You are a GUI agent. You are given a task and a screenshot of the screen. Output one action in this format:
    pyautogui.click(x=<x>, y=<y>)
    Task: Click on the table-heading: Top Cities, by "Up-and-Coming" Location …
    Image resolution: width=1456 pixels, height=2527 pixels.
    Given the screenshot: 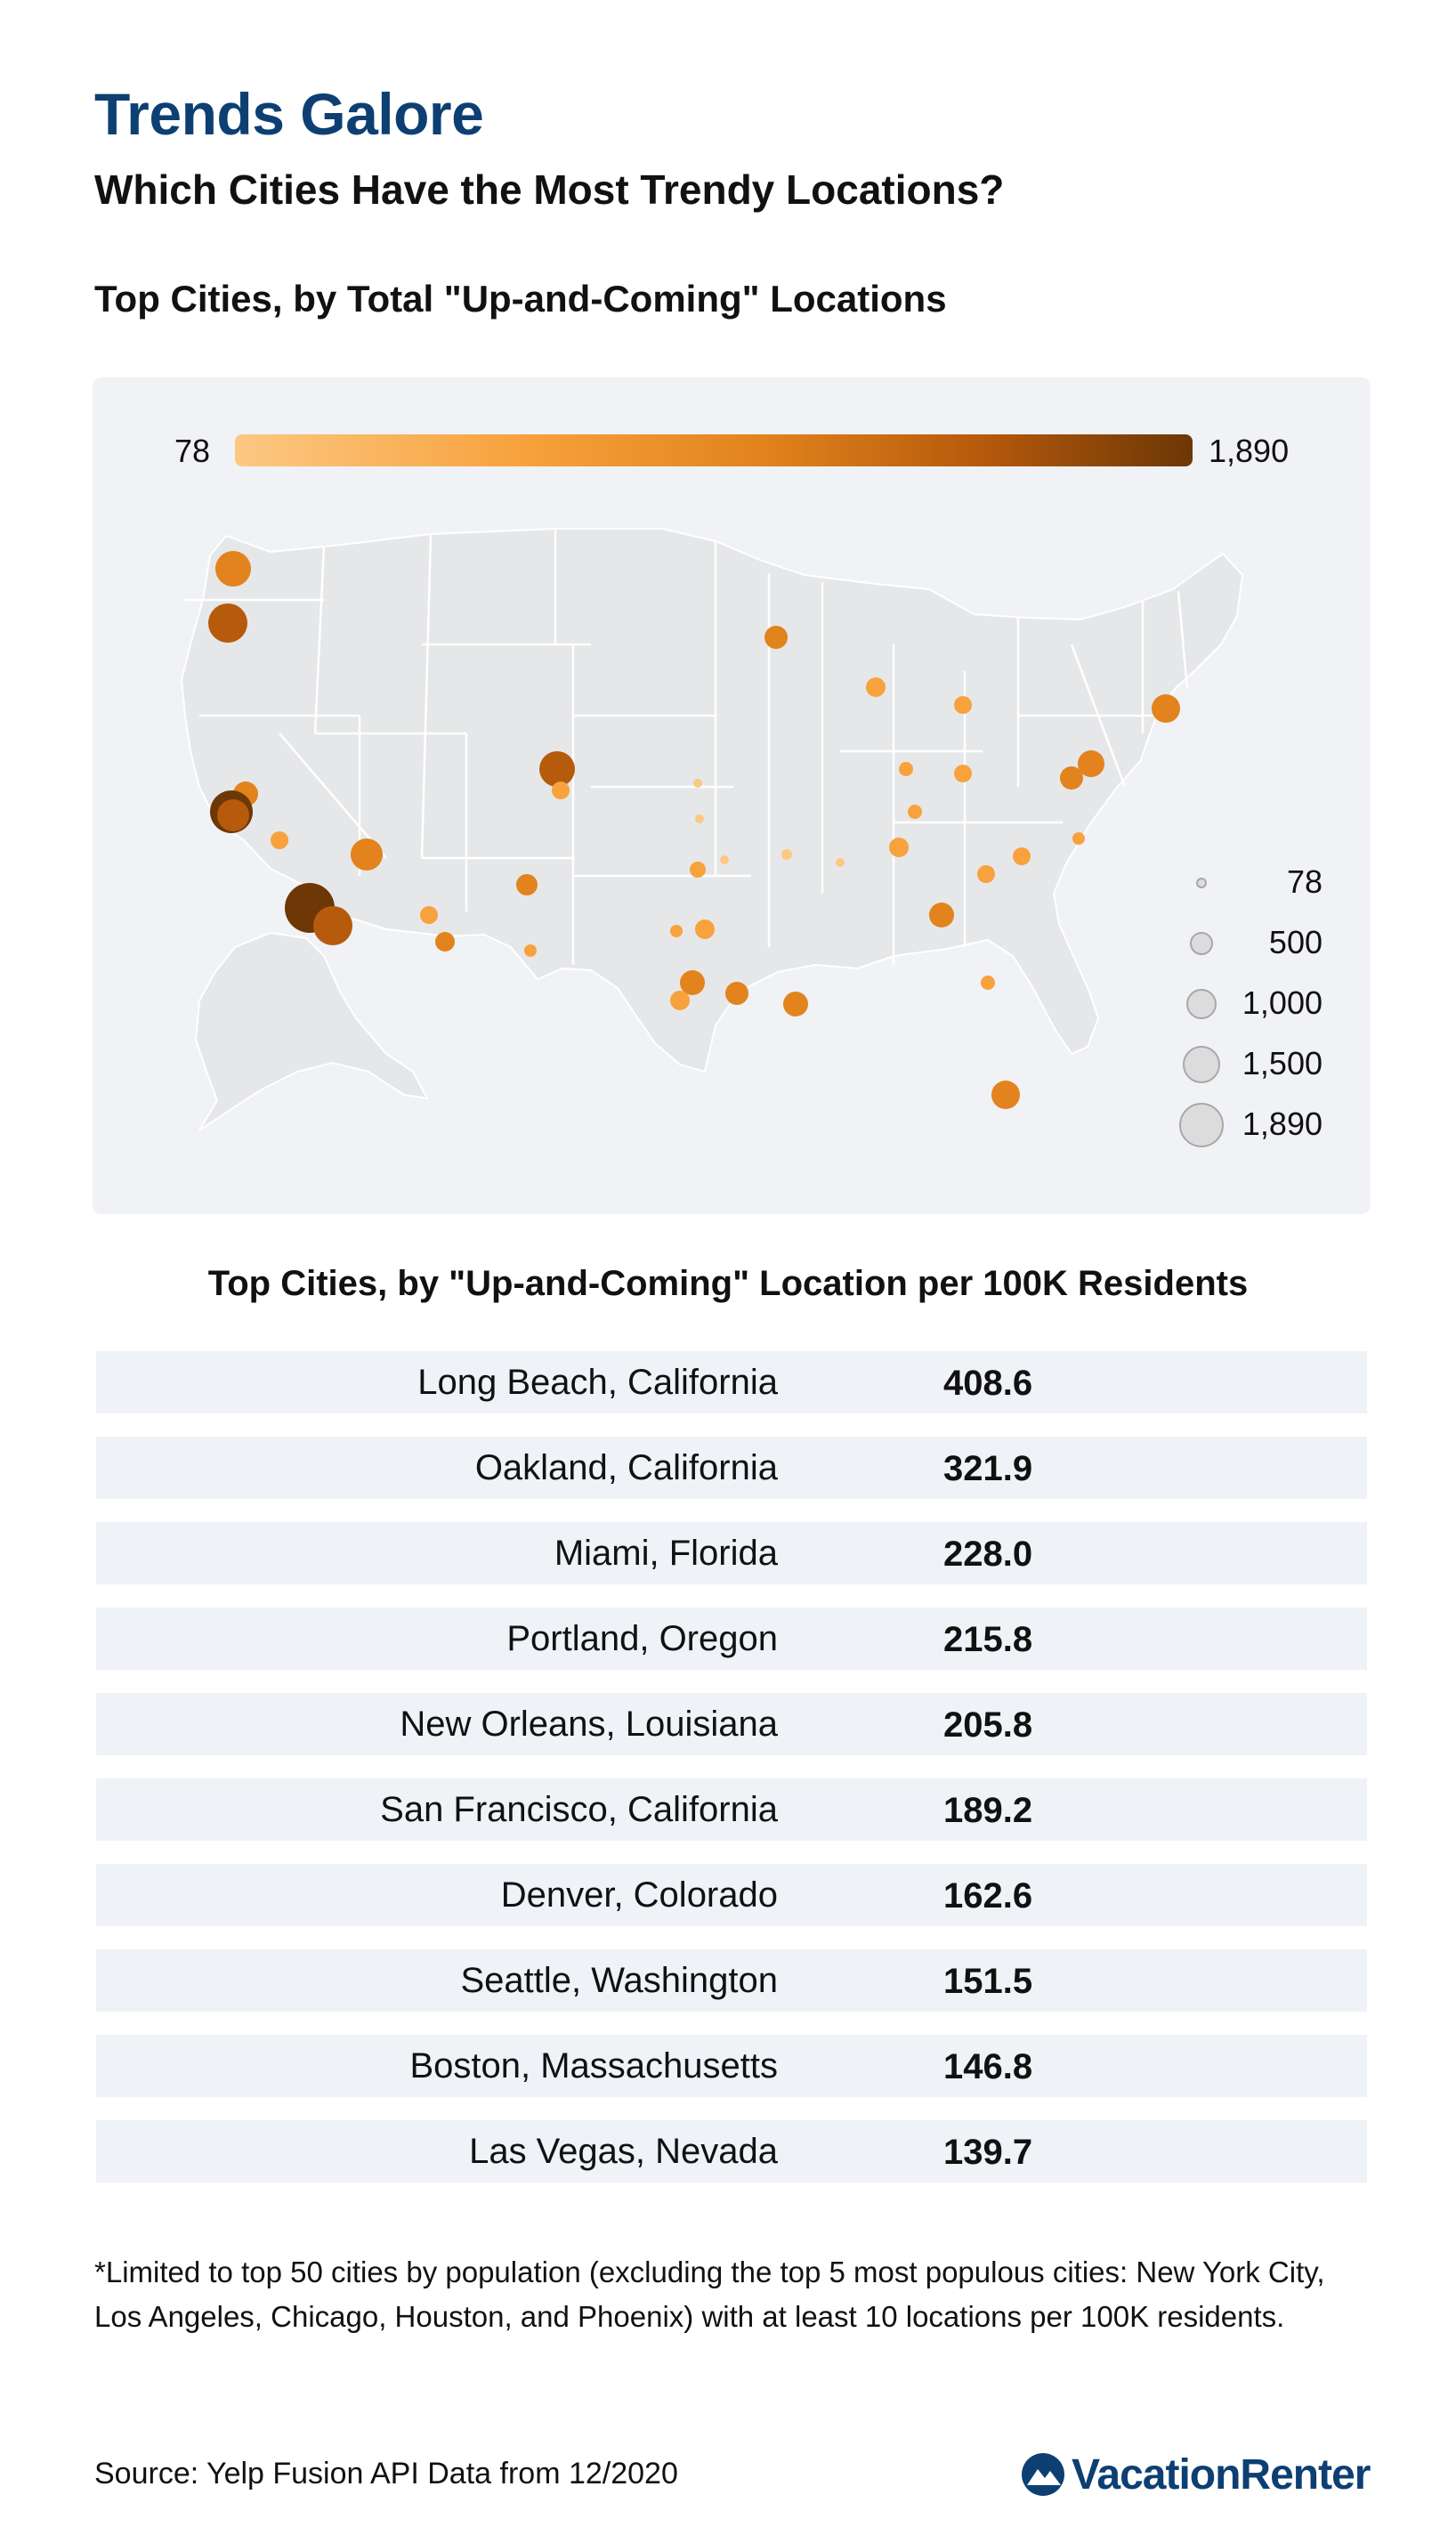 What is the action you would take?
    pyautogui.click(x=728, y=1283)
    